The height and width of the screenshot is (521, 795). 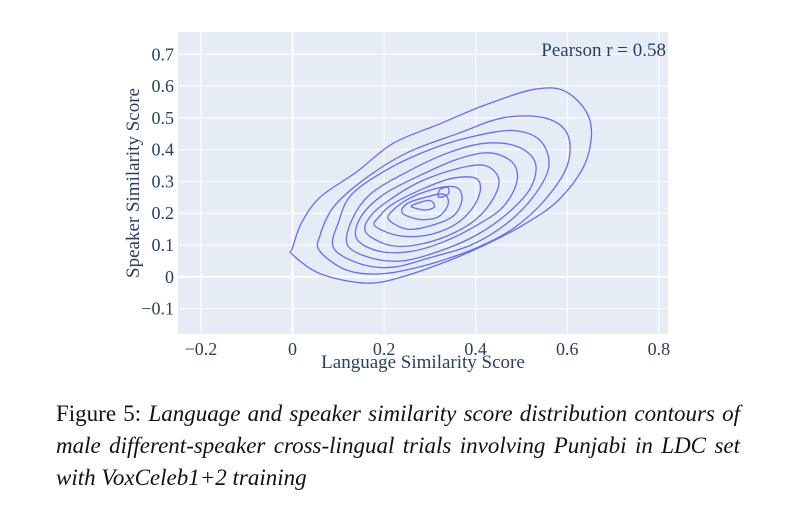 What do you see at coordinates (428, 349) in the screenshot?
I see `x-axis-ticks: −0.2 0 0.2 0.4 0.6 0.8` at bounding box center [428, 349].